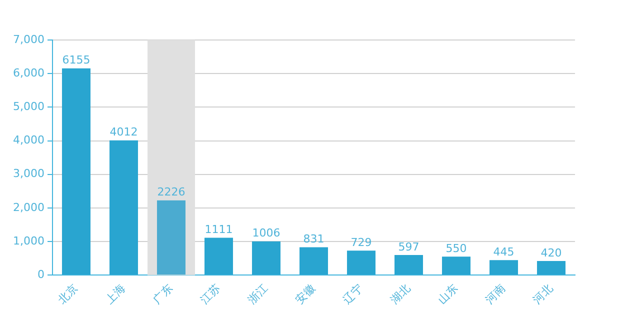 The width and height of the screenshot is (640, 320). What do you see at coordinates (76, 60) in the screenshot?
I see `data-label: 6155` at bounding box center [76, 60].